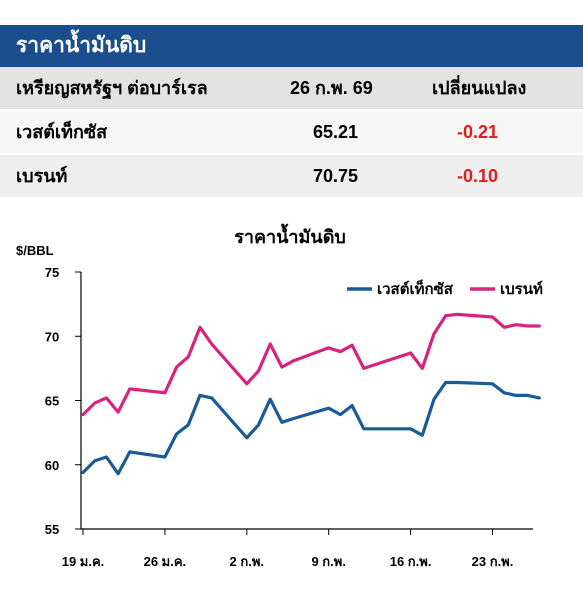 The image size is (583, 606). I want to click on wti-change: -0.21, so click(478, 132).